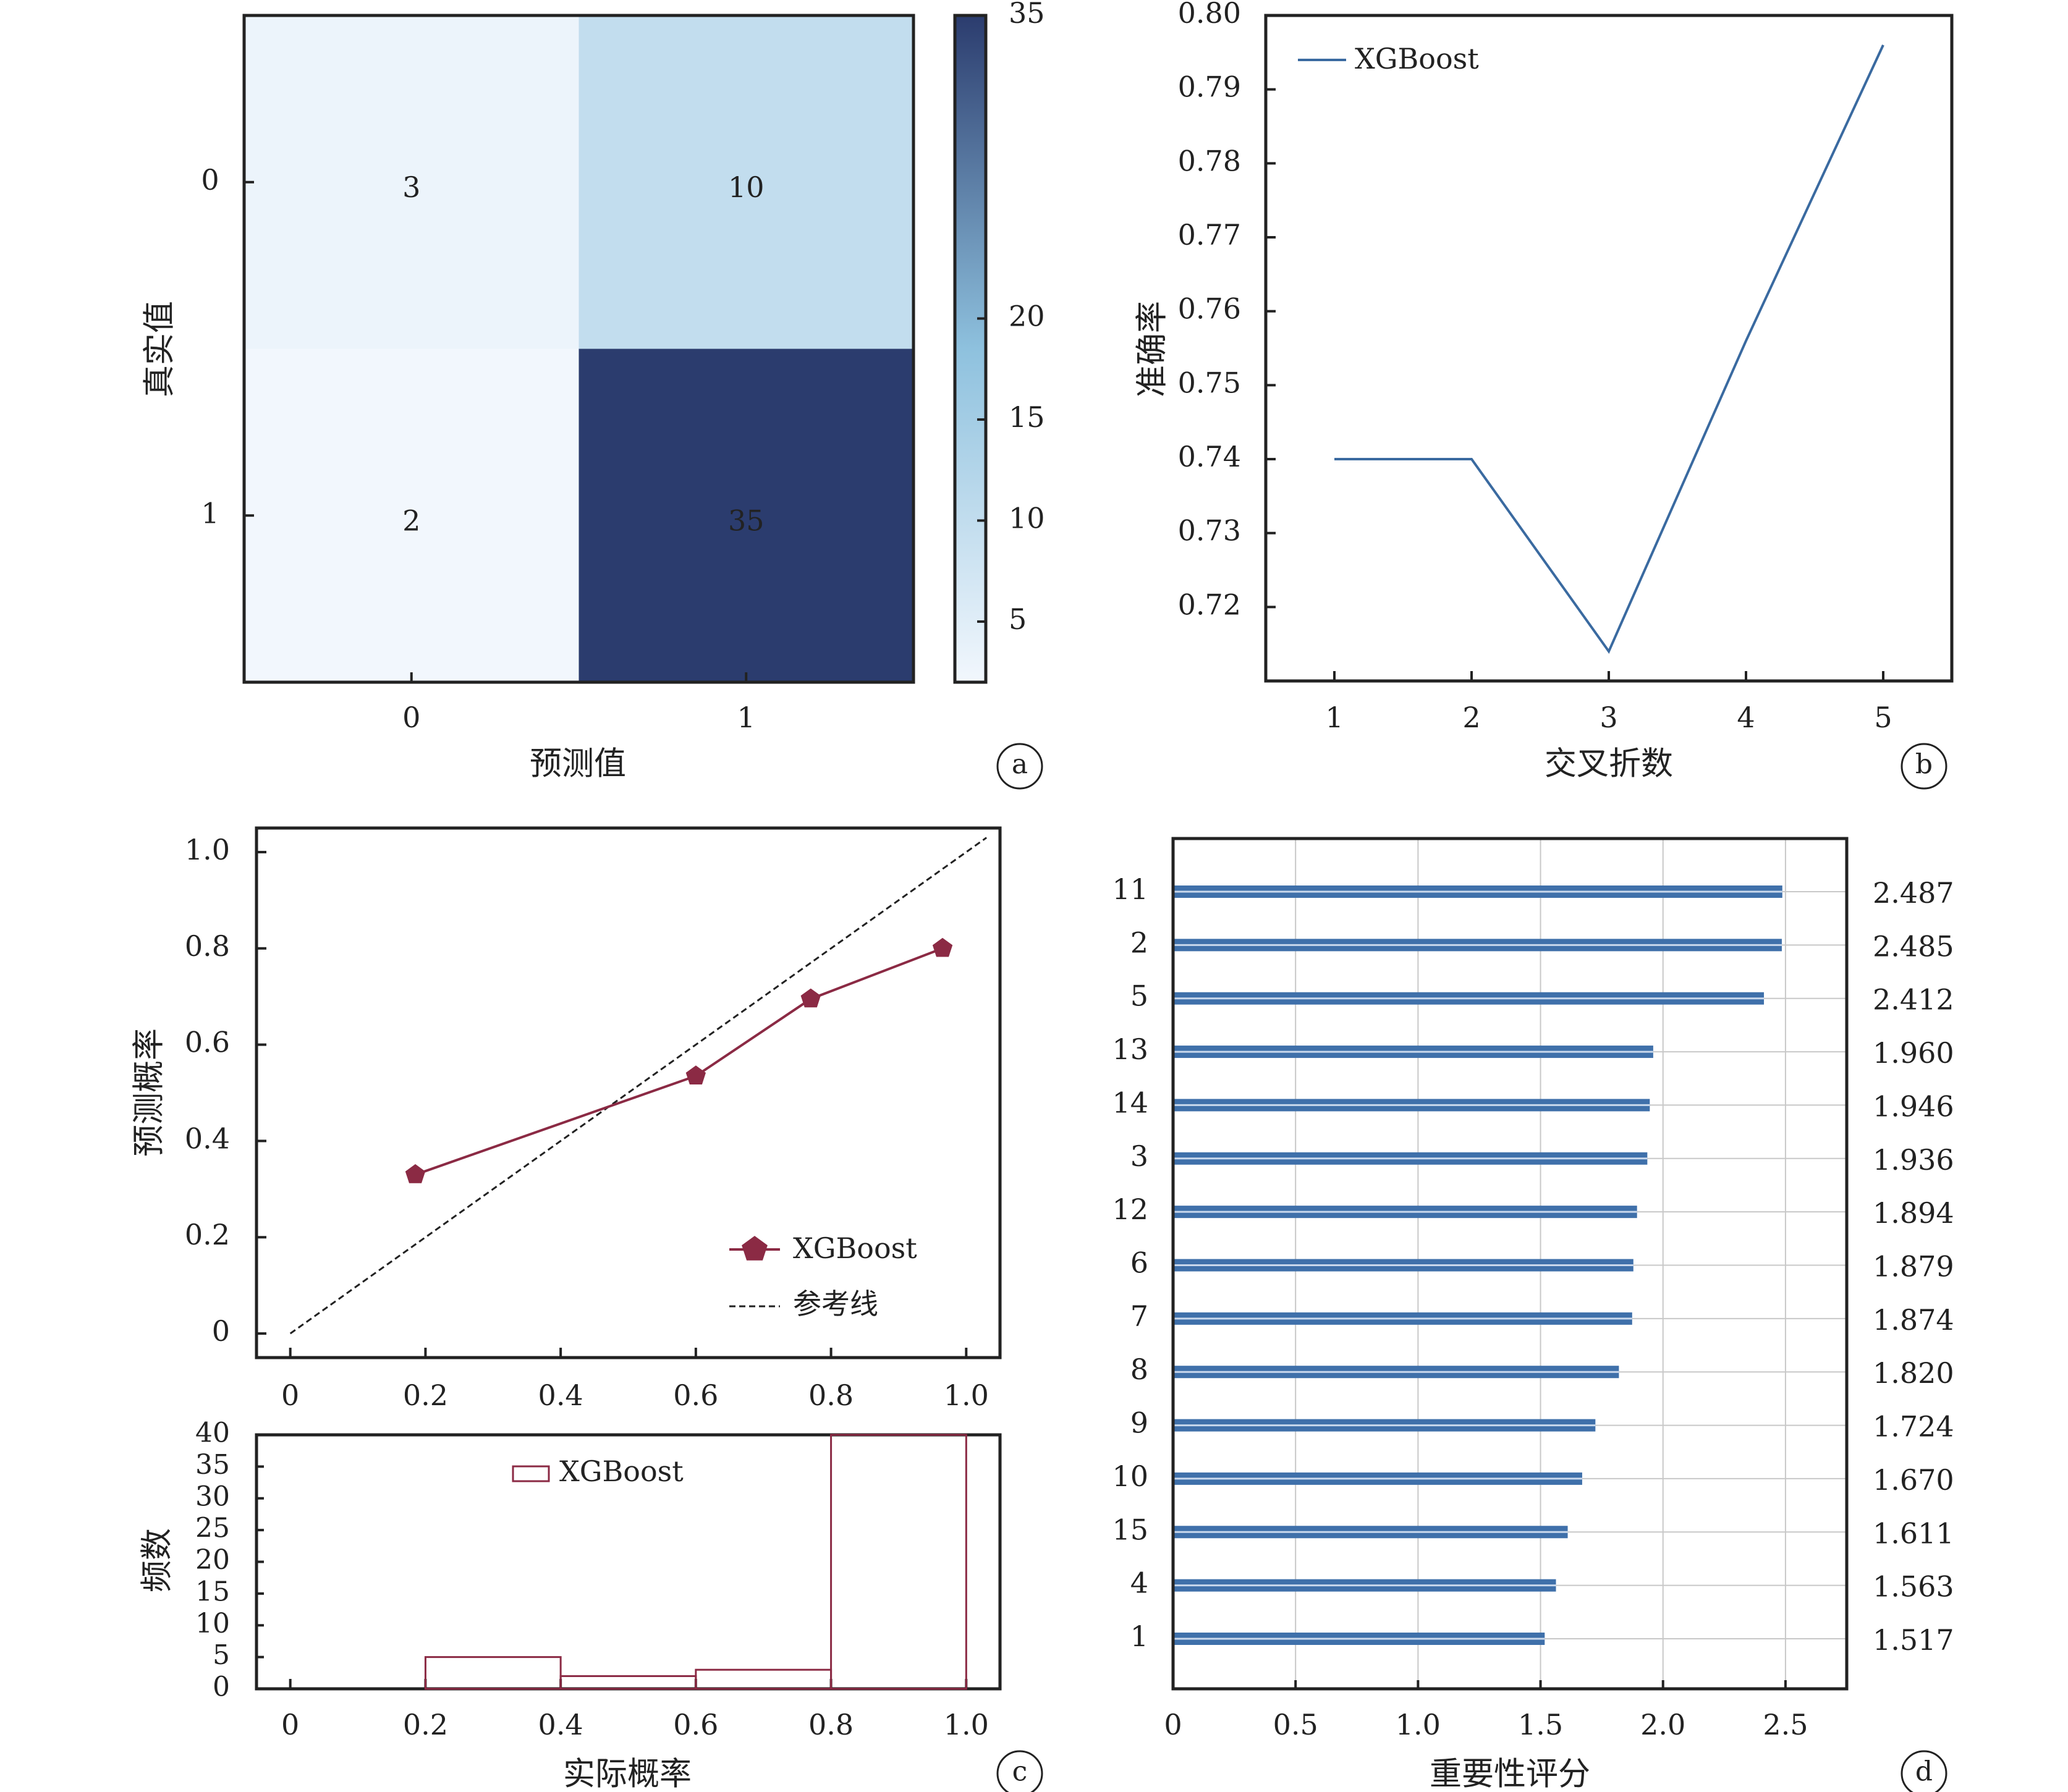 The width and height of the screenshot is (2068, 1792). What do you see at coordinates (1510, 1774) in the screenshot?
I see `x-axis-label: 重要性评分` at bounding box center [1510, 1774].